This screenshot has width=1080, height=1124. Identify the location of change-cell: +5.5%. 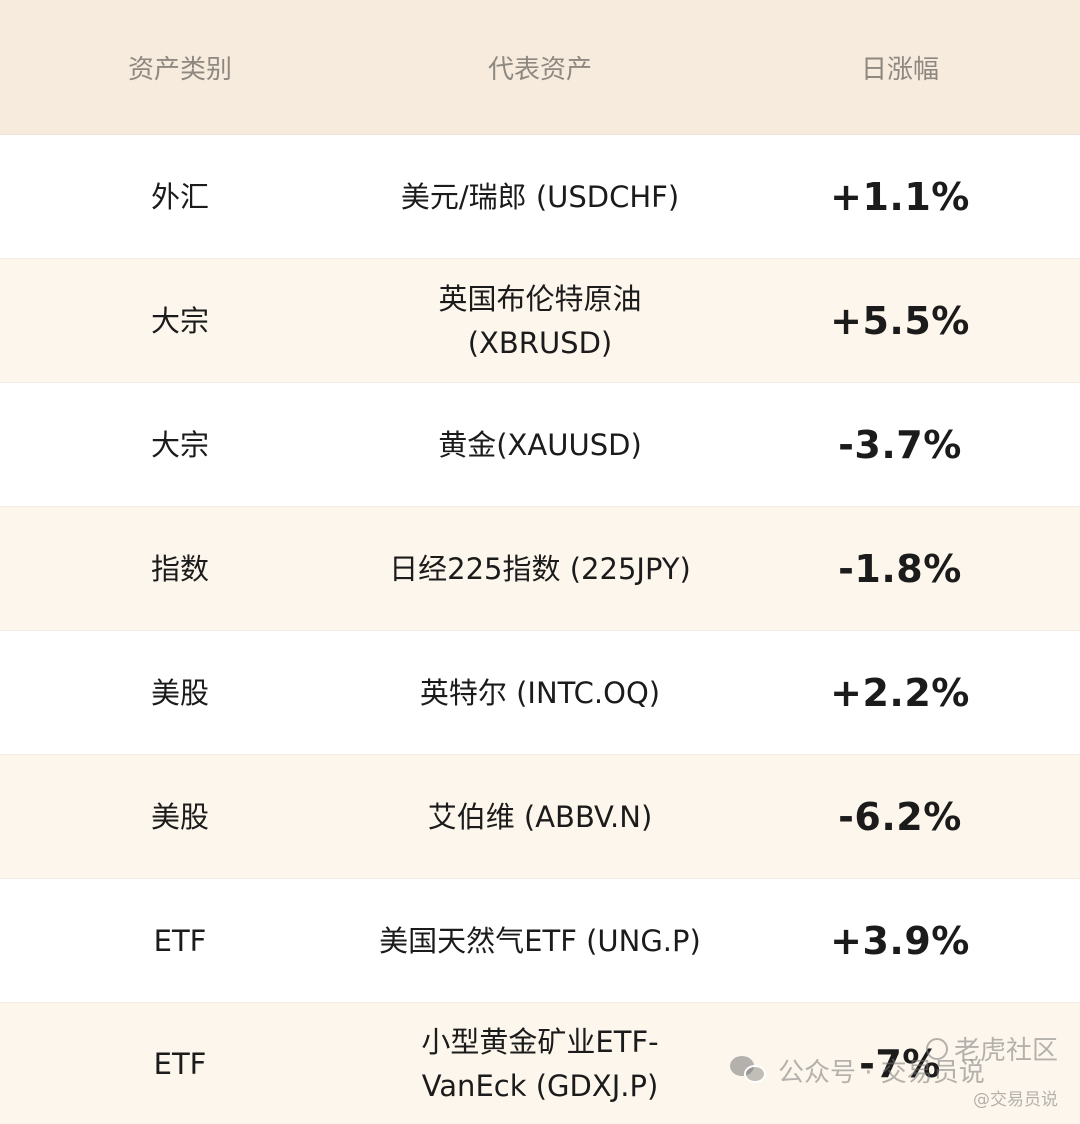
(900, 320).